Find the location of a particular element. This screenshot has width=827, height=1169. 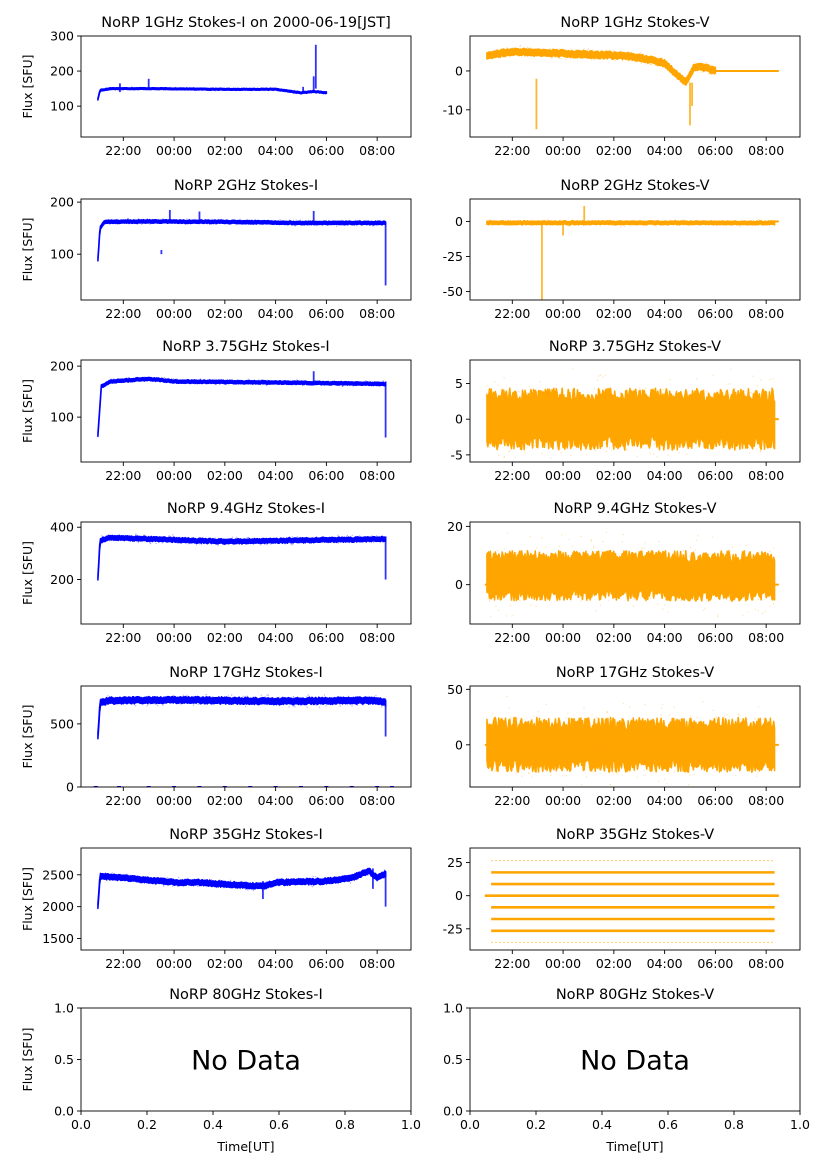

y-tick-label: 100 is located at coordinates (62, 417).